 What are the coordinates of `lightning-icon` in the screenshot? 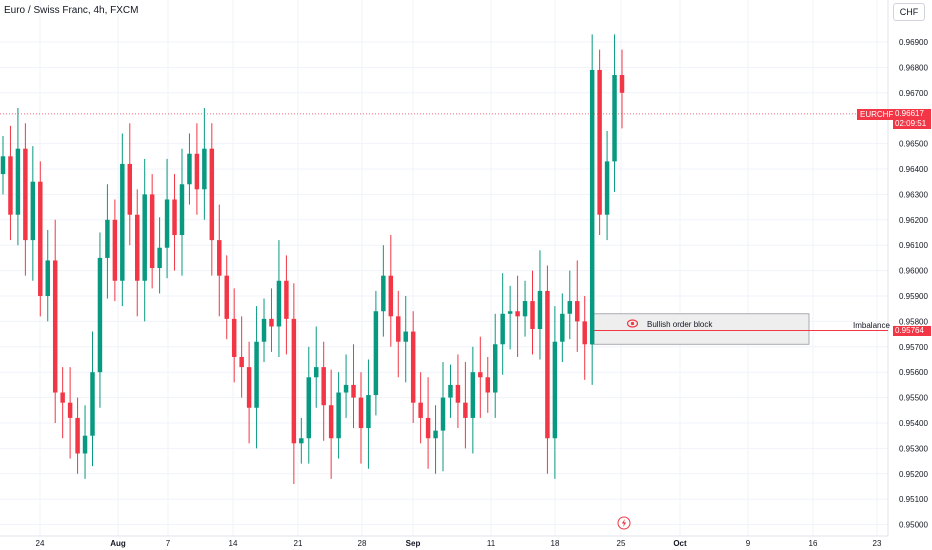 It's located at (624, 523).